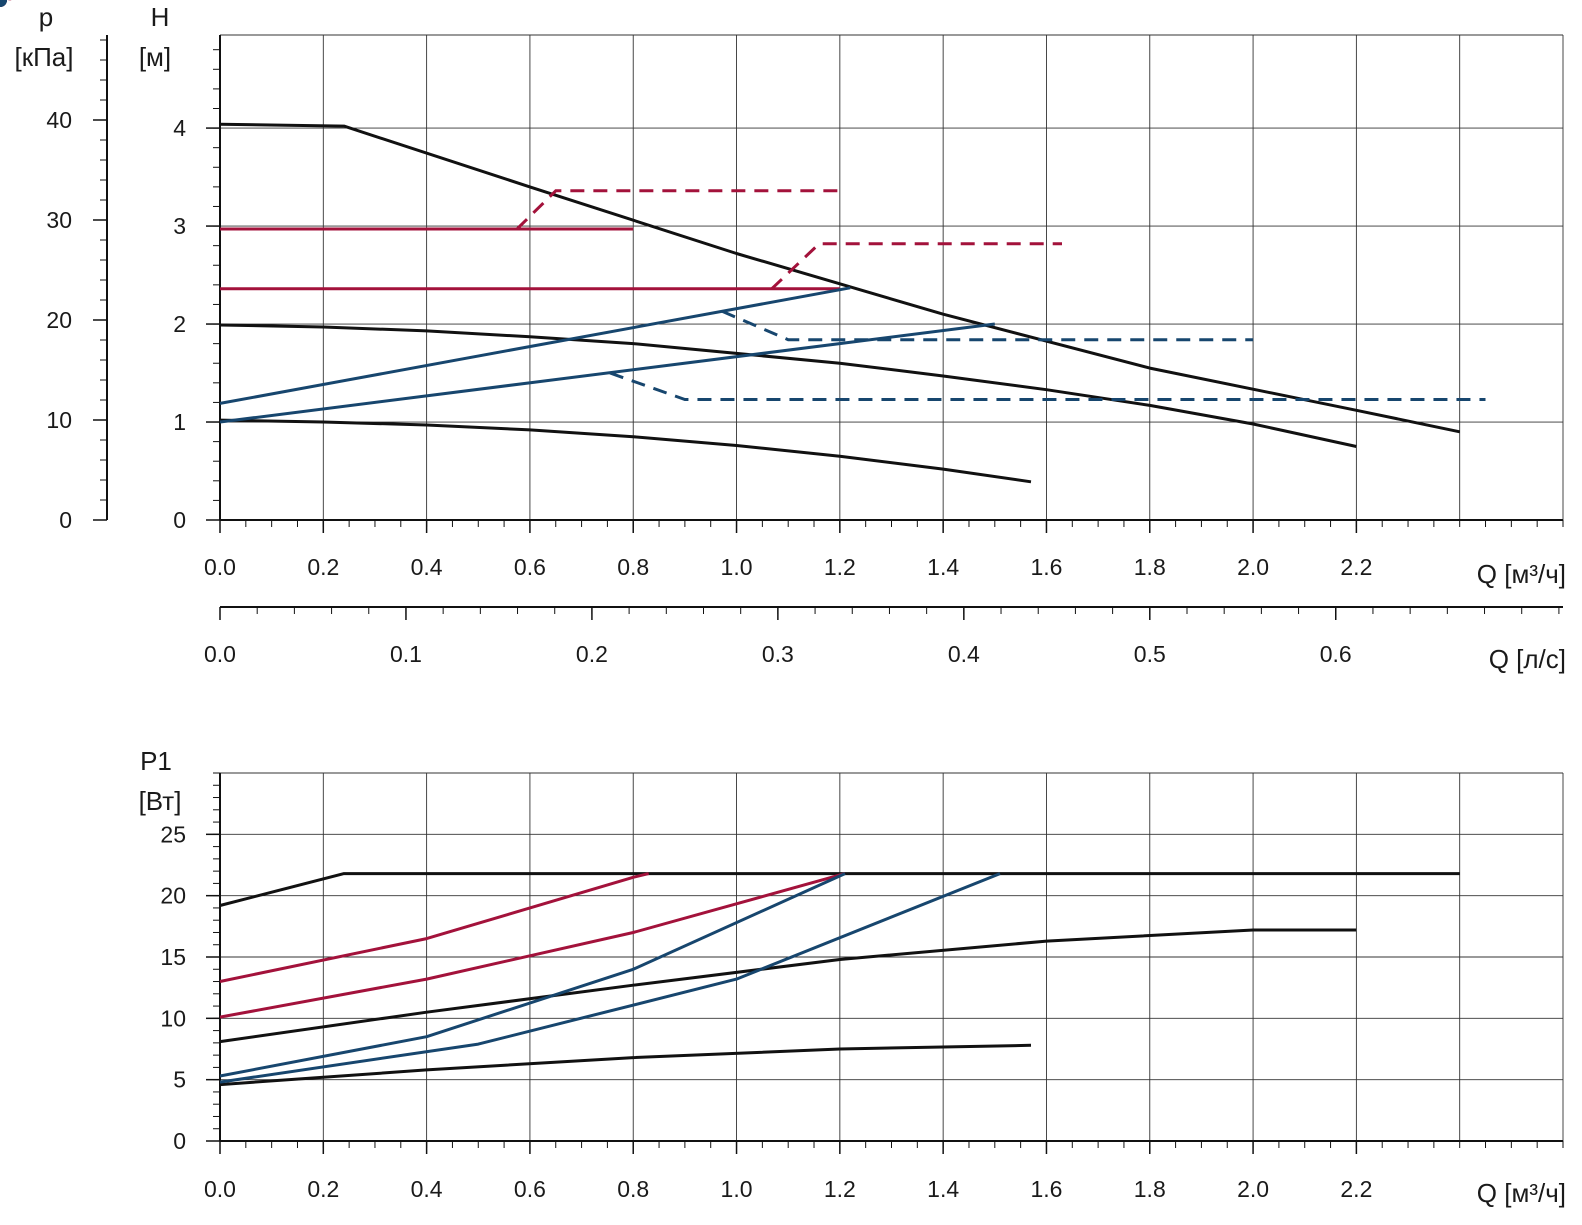 The width and height of the screenshot is (1582, 1225). I want to click on callout-leader-PP1, so click(1047, 386).